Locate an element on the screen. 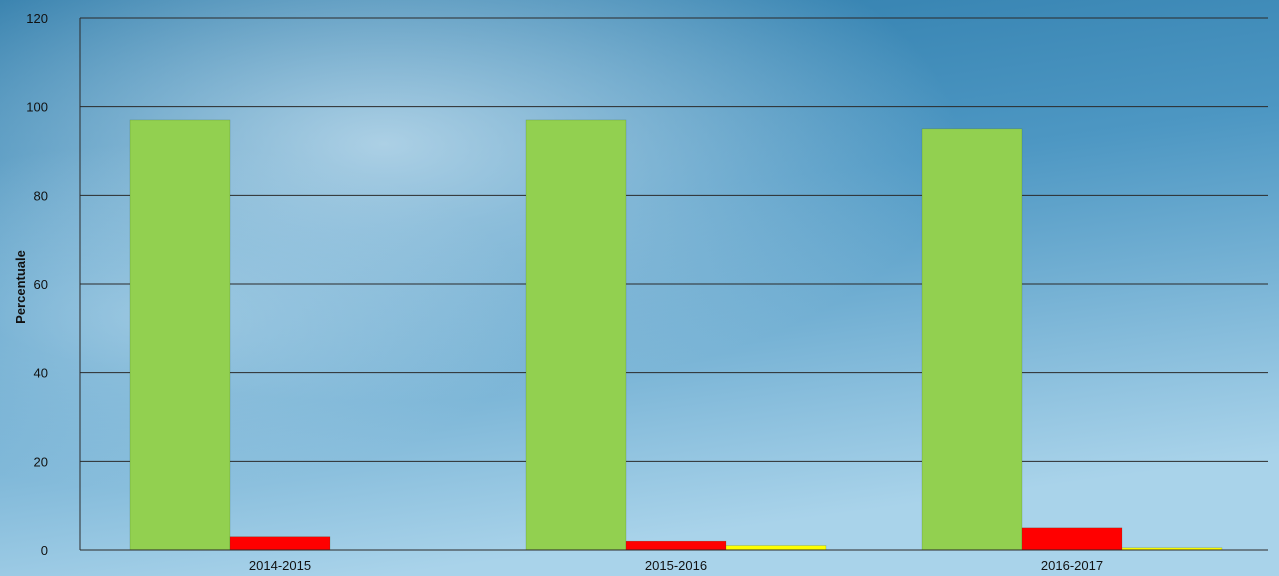 The image size is (1279, 576). x-tick-label: 2016-2017 is located at coordinates (1072, 565).